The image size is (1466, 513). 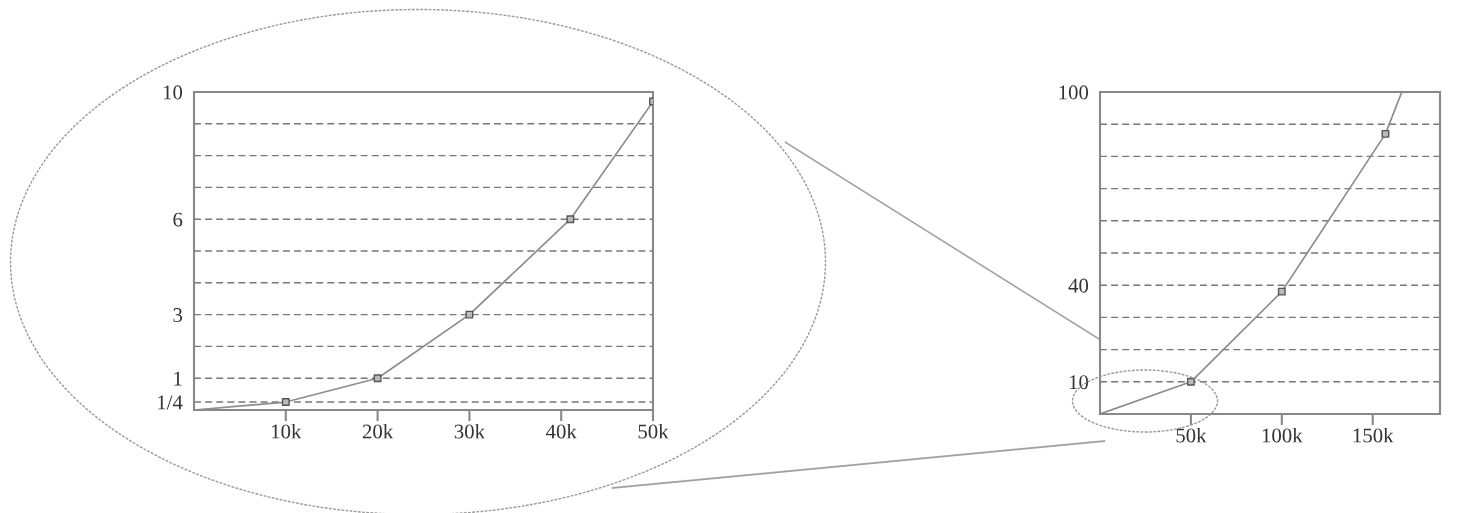 What do you see at coordinates (1074, 92) in the screenshot?
I see `y-tick-label: 100` at bounding box center [1074, 92].